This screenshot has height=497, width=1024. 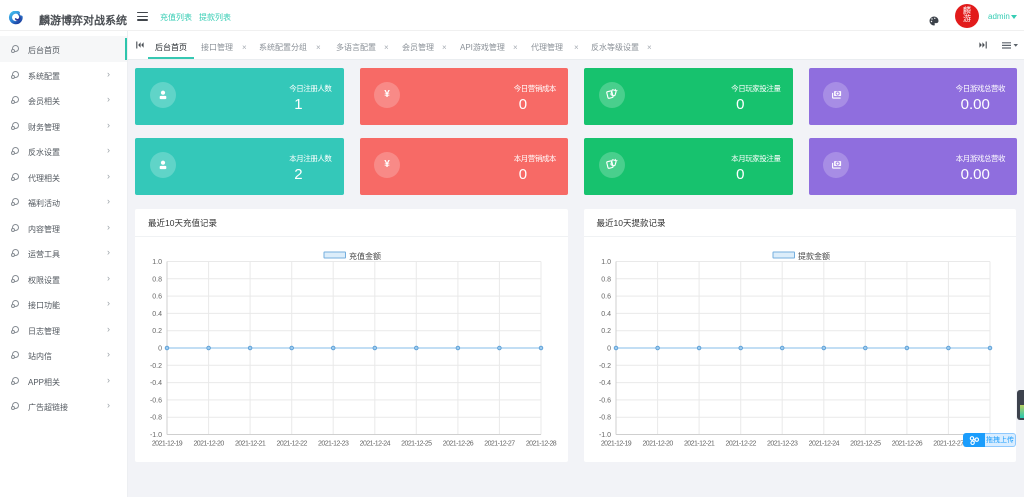 What do you see at coordinates (541, 443) in the screenshot?
I see `svg-text: 2021-12-28` at bounding box center [541, 443].